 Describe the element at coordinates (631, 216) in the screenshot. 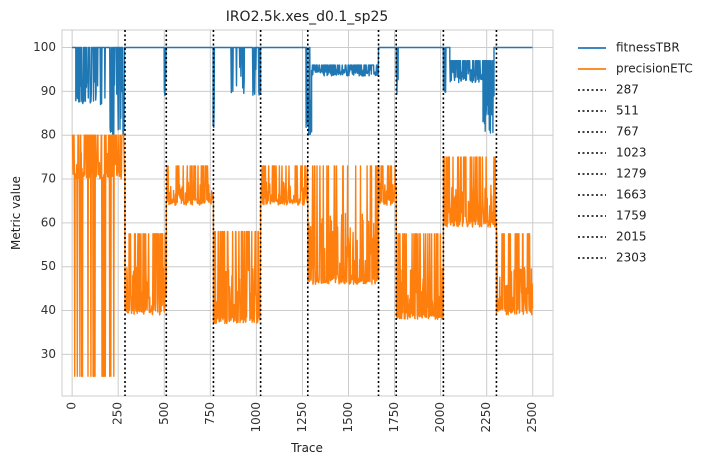

I see `legend-label: 1759` at that location.